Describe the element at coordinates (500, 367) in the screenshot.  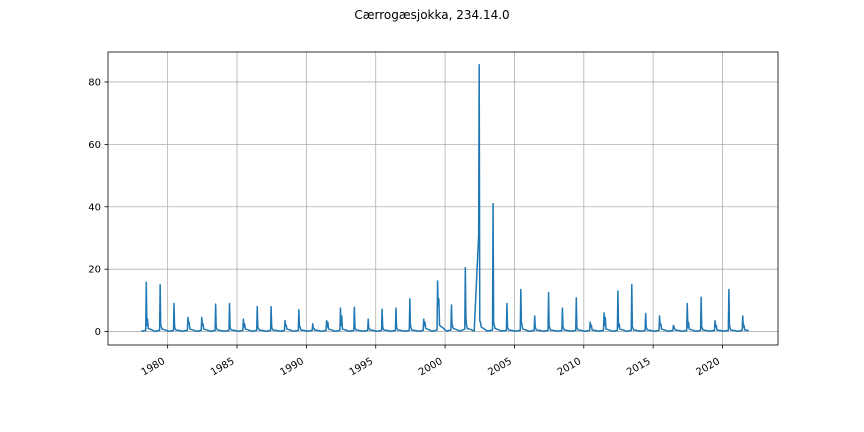
I see `x-tick-label: 2005` at that location.